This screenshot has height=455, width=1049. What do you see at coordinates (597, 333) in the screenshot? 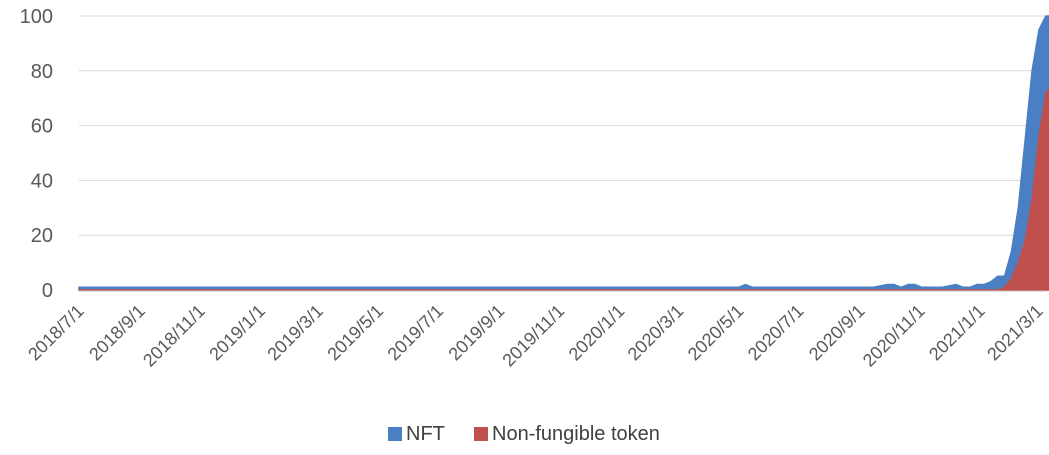
I see `x-tick-label: 2020/1/1` at bounding box center [597, 333].